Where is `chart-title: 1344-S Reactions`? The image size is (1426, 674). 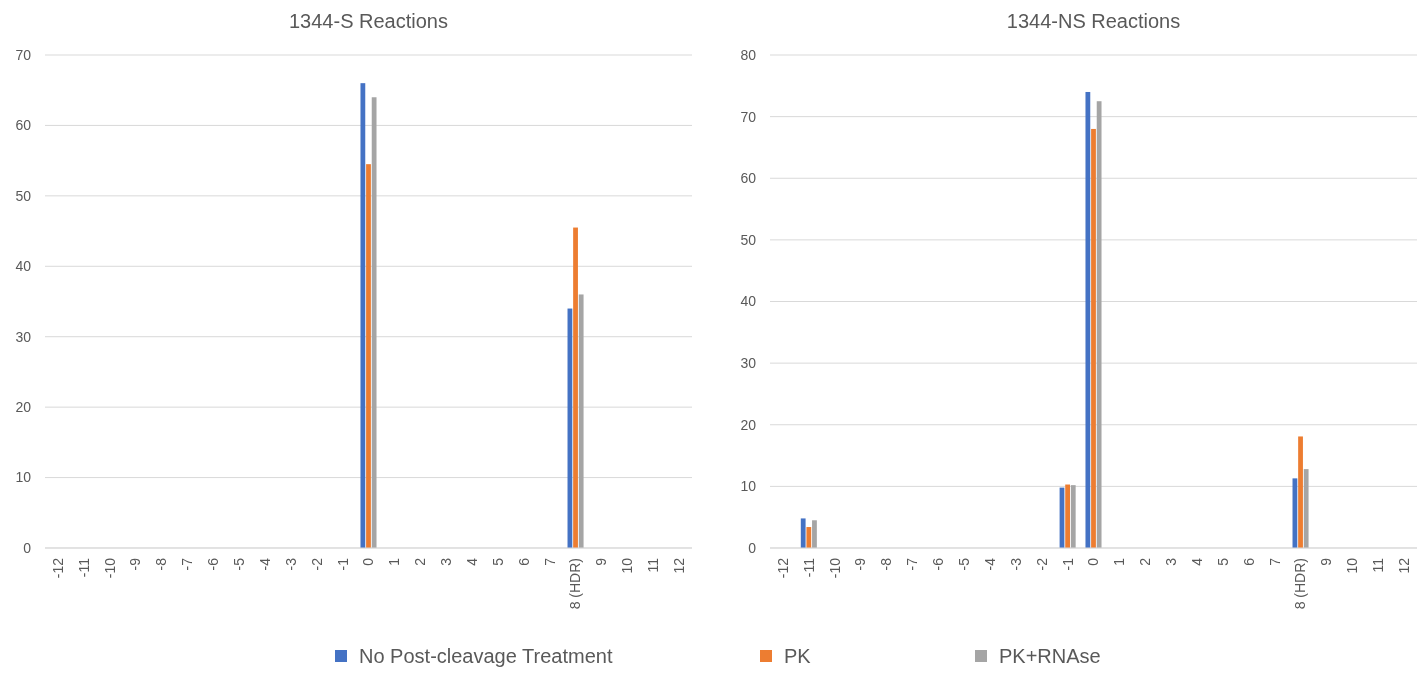 chart-title: 1344-S Reactions is located at coordinates (368, 21).